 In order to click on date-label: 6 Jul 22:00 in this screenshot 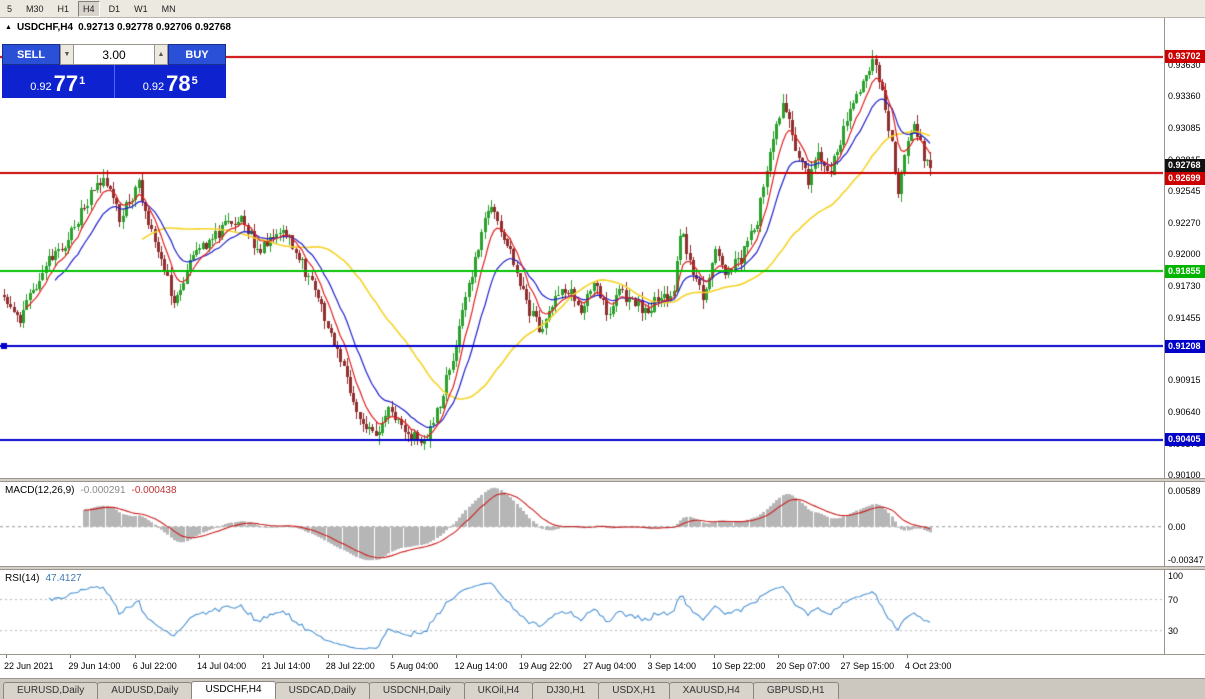, I will do `click(154, 666)`.